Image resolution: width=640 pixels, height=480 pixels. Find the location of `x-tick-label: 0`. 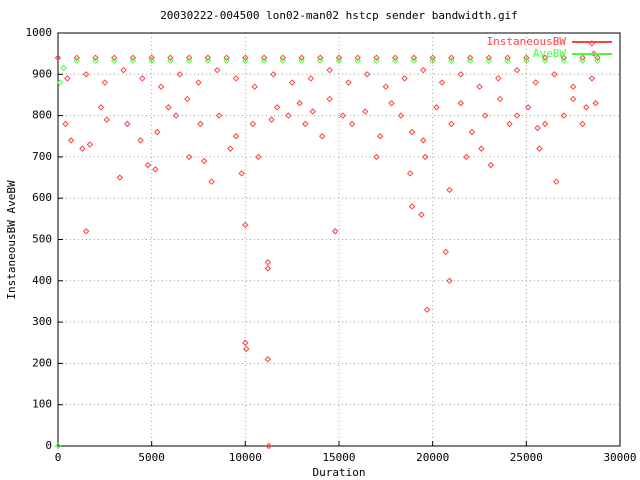

x-tick-label: 0 is located at coordinates (58, 457).